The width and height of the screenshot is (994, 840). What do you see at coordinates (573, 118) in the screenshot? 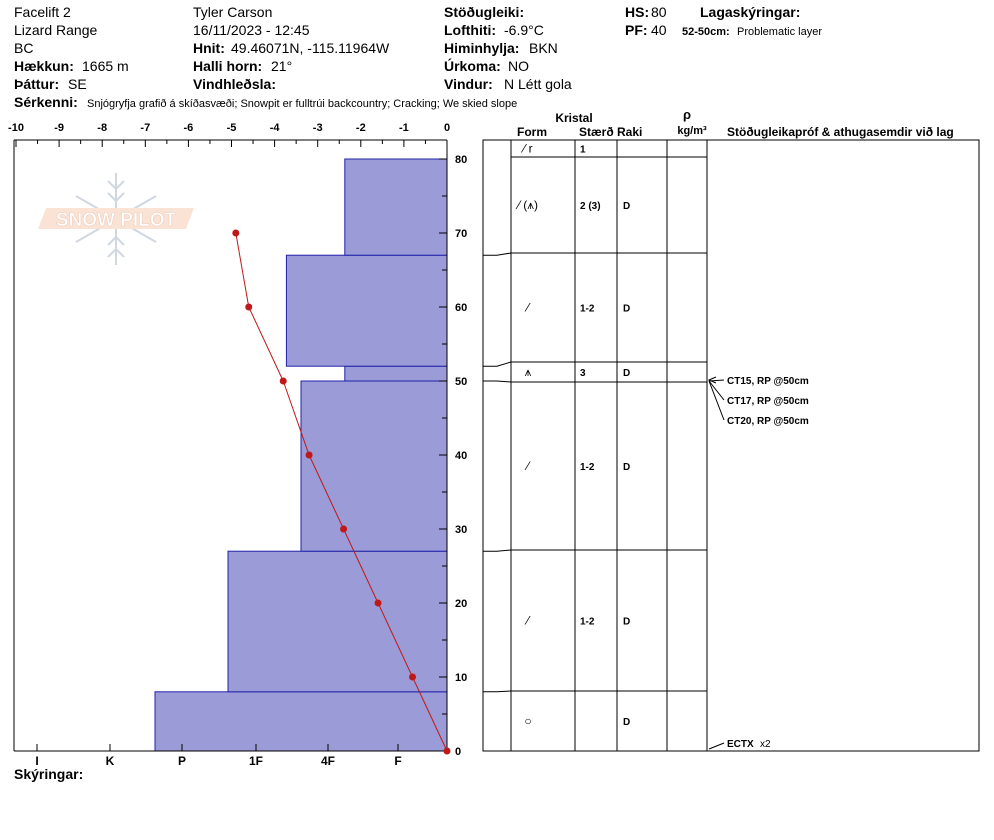
I see `col-crystal-header: Kristal` at bounding box center [573, 118].